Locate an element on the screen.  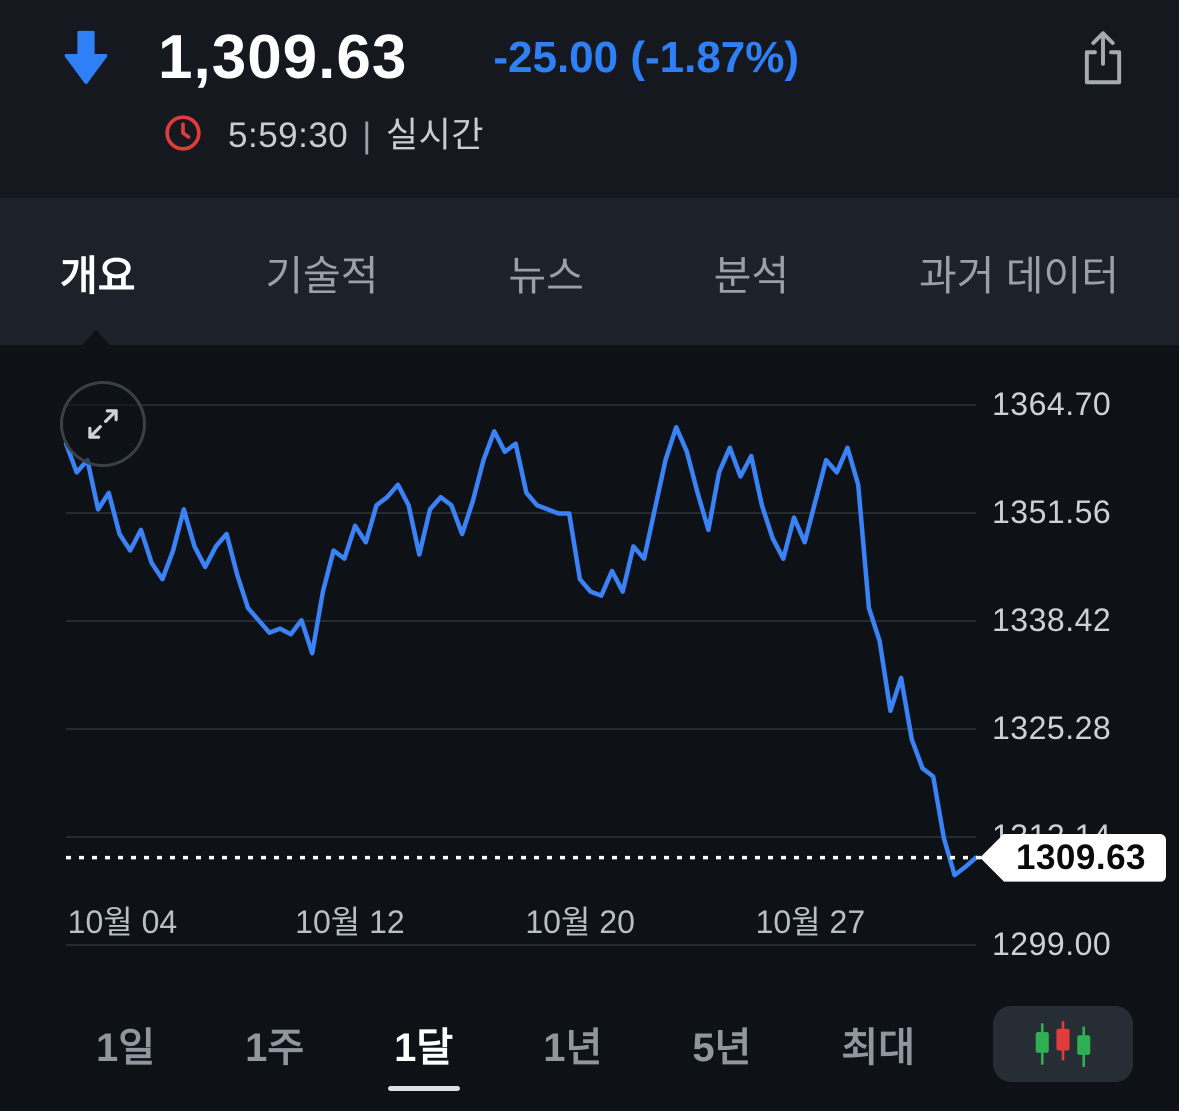
share-icon is located at coordinates (1103, 57).